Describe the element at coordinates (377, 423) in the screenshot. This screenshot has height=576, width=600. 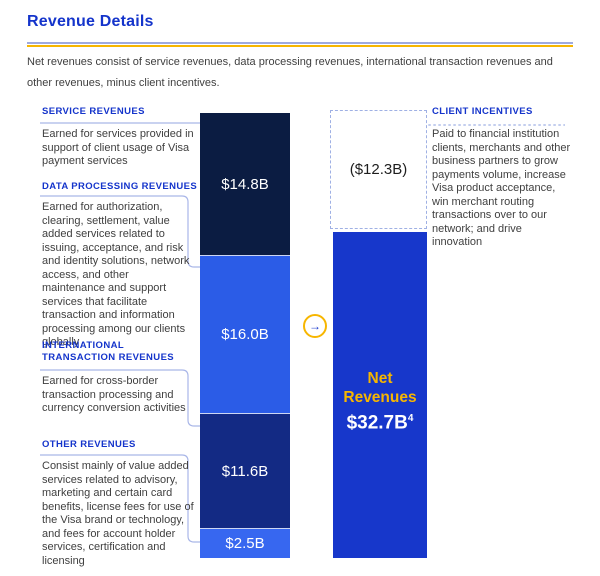
I see `net-value-text: $32.7B` at that location.